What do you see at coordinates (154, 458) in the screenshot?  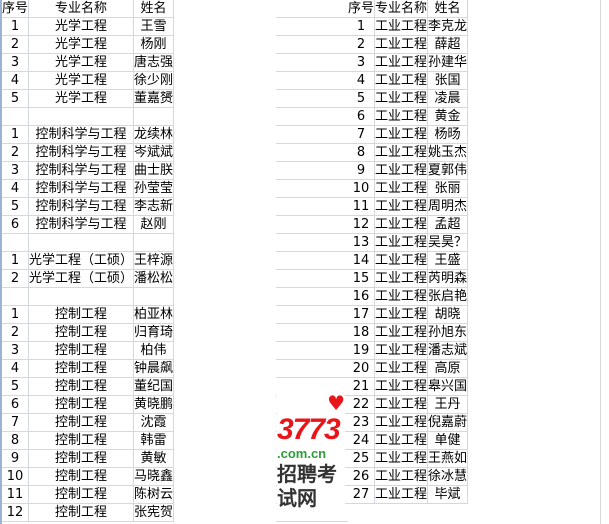 I see `cell-name: 黄敏` at bounding box center [154, 458].